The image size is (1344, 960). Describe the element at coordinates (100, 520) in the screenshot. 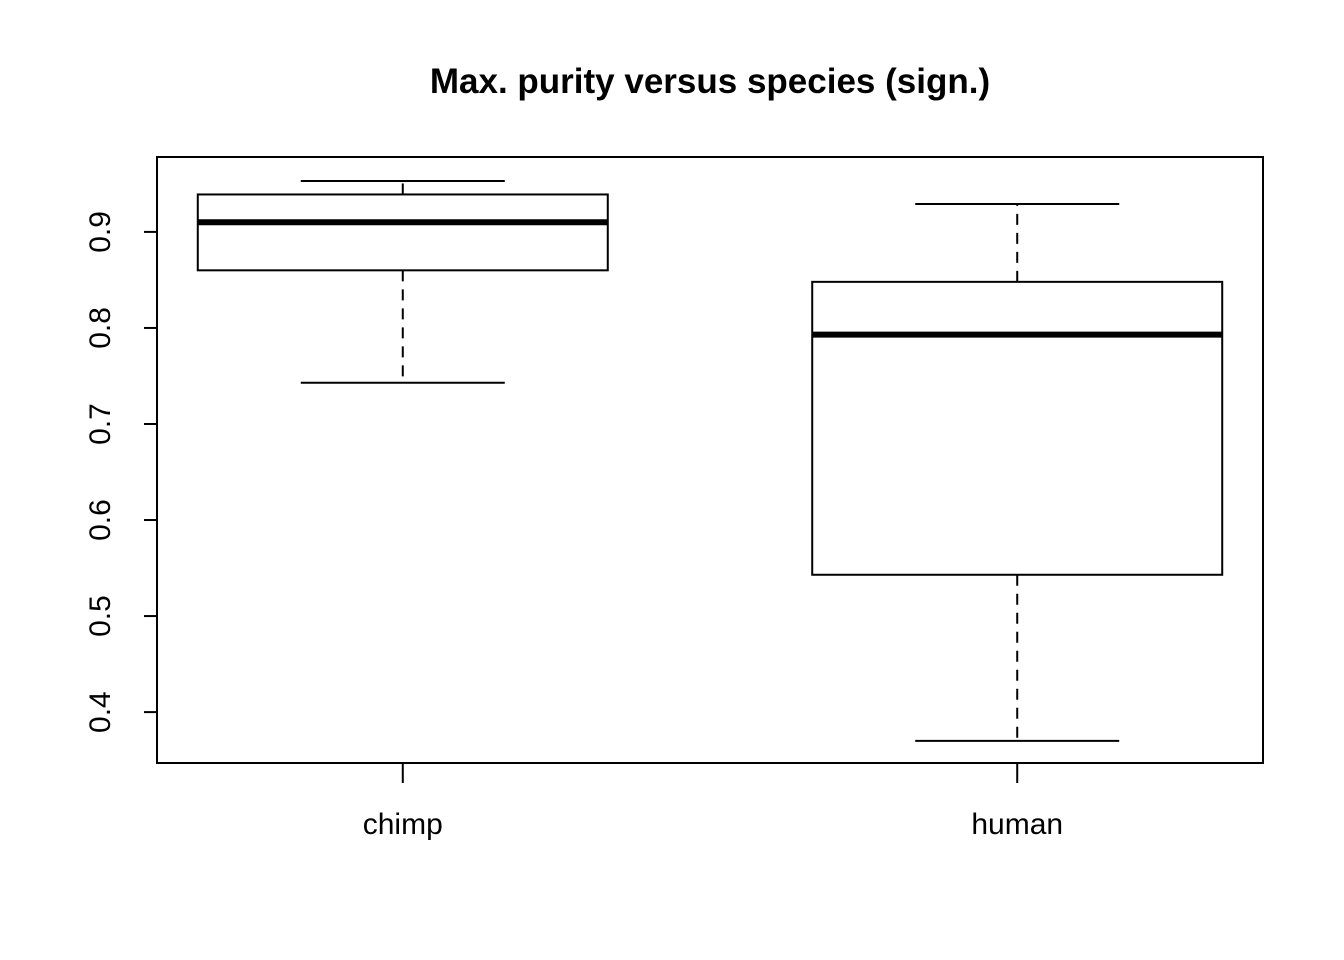

I see `y-tick-label: 0.6` at that location.